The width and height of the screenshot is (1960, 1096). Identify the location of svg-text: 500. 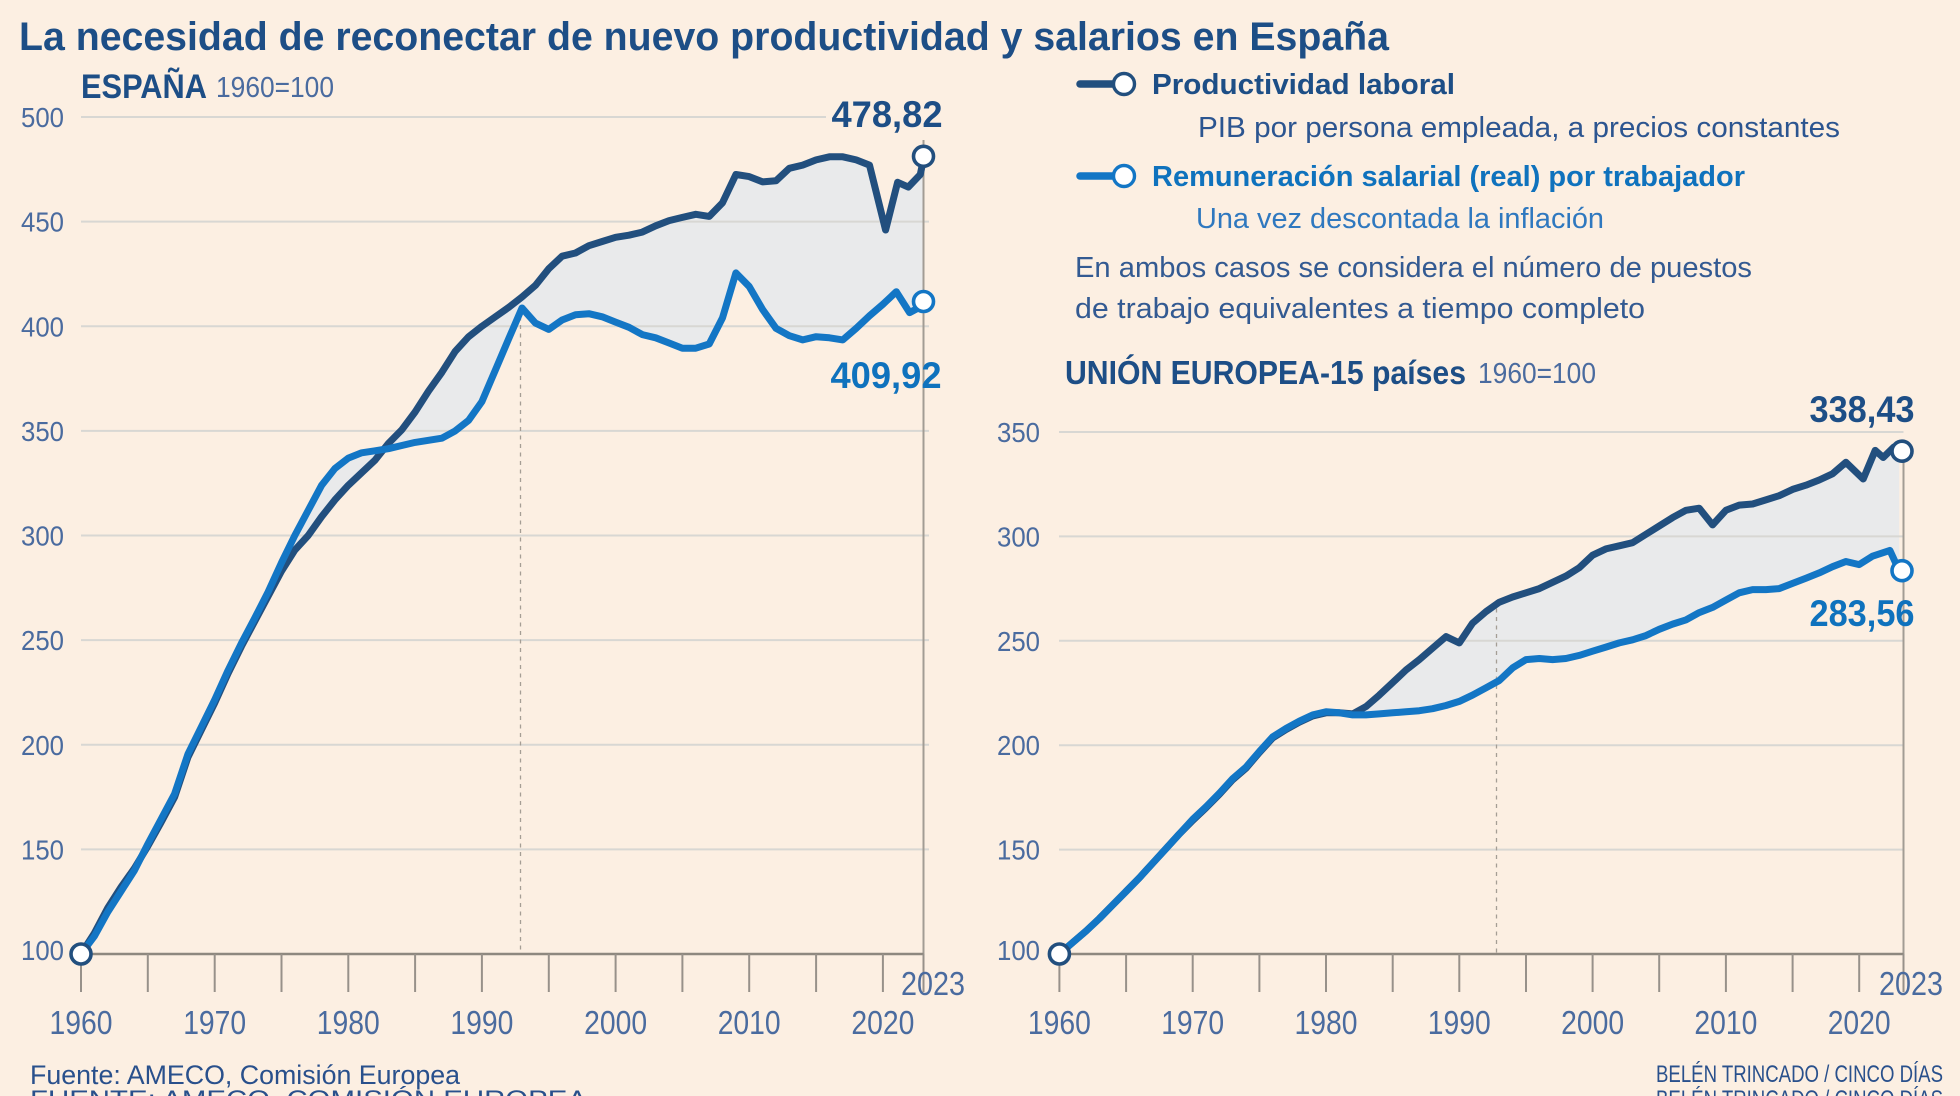
(42, 117).